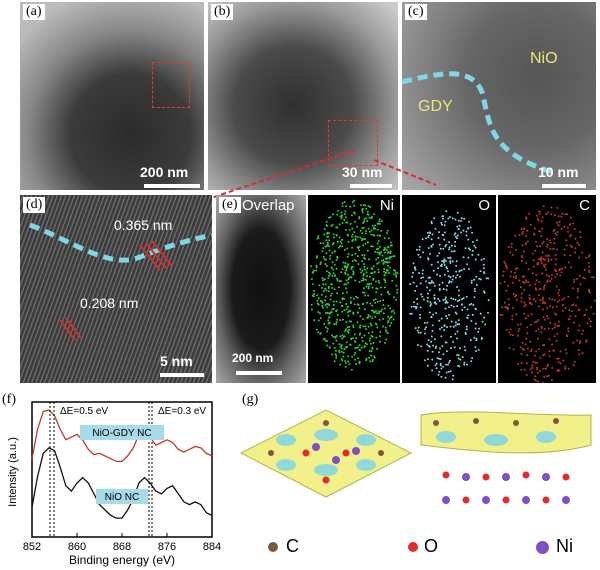 This screenshot has height=570, width=600. Describe the element at coordinates (9, 399) in the screenshot. I see `panel-label-f: (f)` at that location.